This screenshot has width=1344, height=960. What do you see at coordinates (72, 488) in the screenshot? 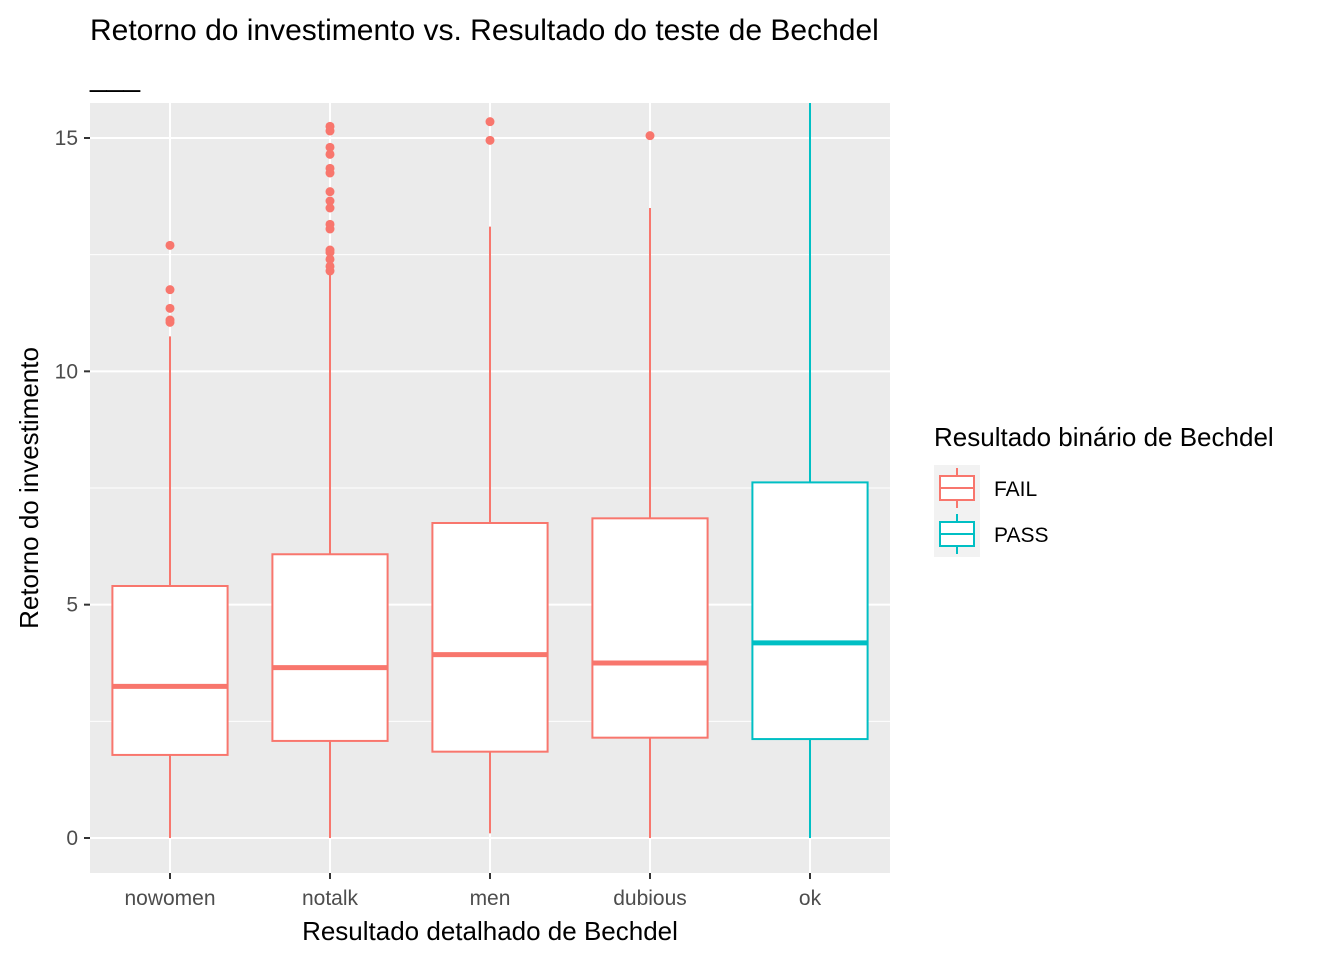
I see `y-axis: 0 5 10 15` at bounding box center [72, 488].